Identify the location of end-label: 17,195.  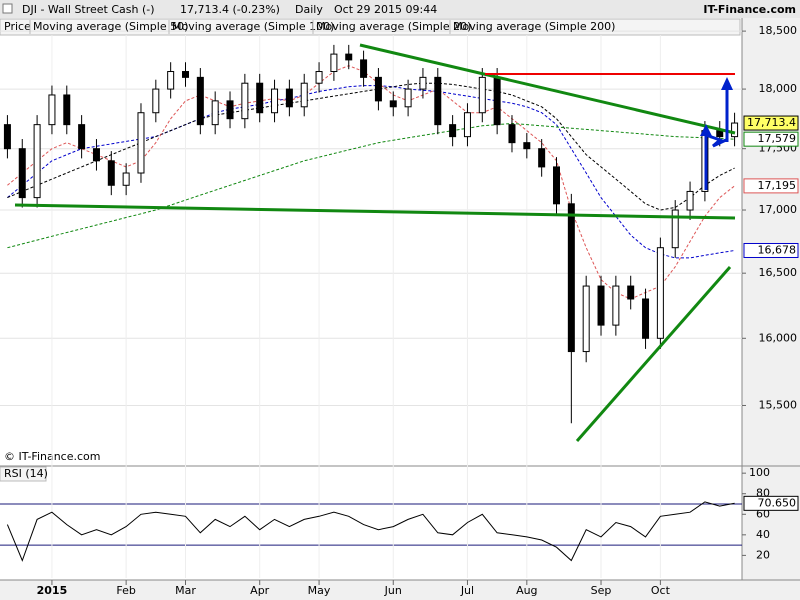
(777, 185).